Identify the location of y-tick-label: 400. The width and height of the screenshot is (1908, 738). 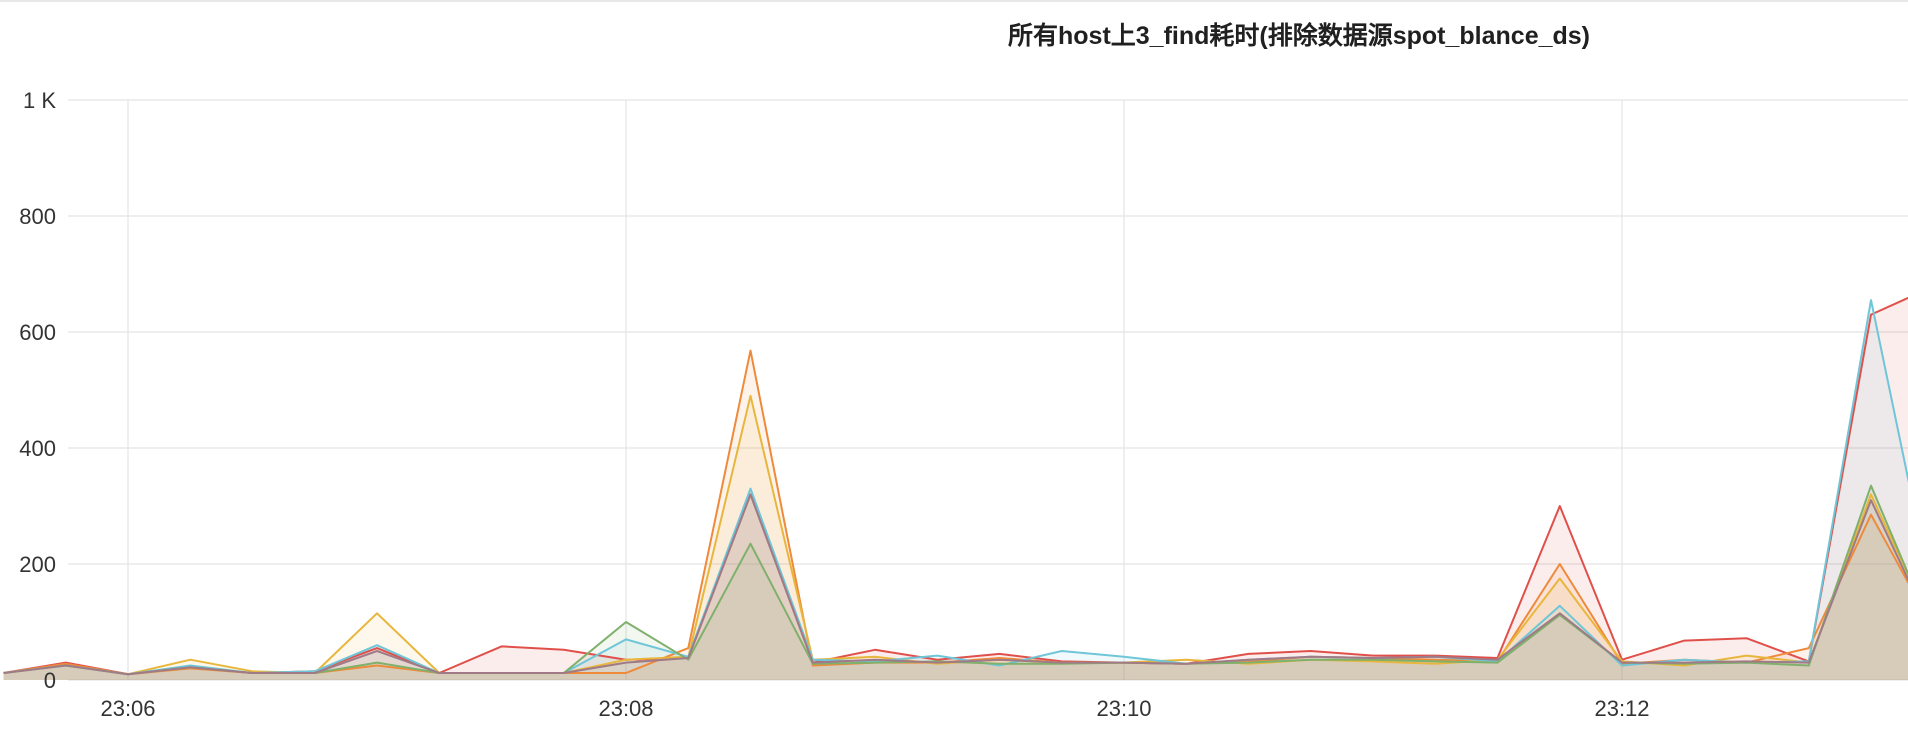
(37, 448).